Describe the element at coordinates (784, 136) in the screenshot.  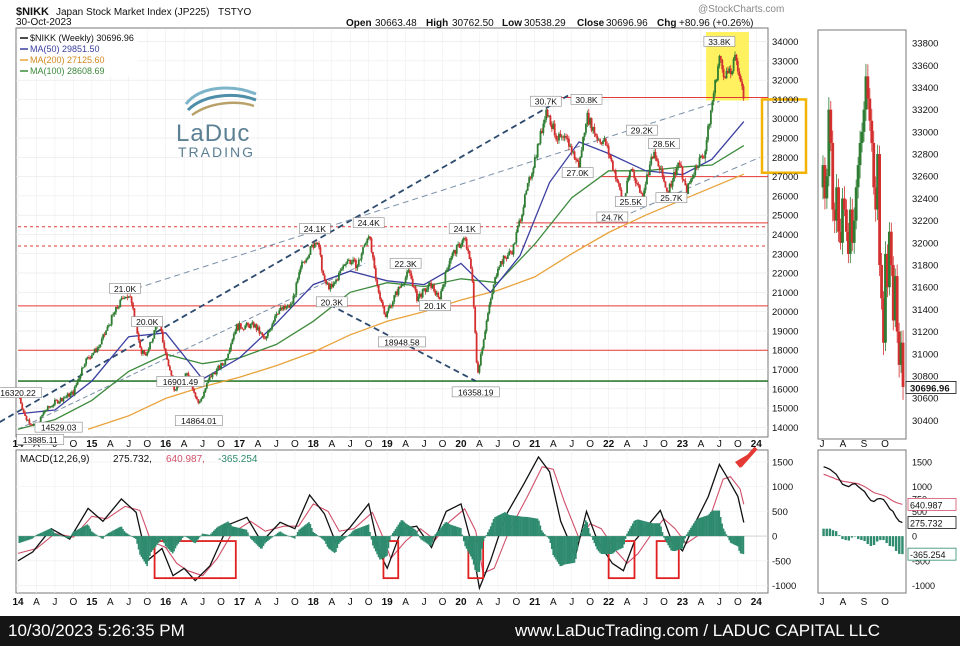
I see `highlight-box-axis` at that location.